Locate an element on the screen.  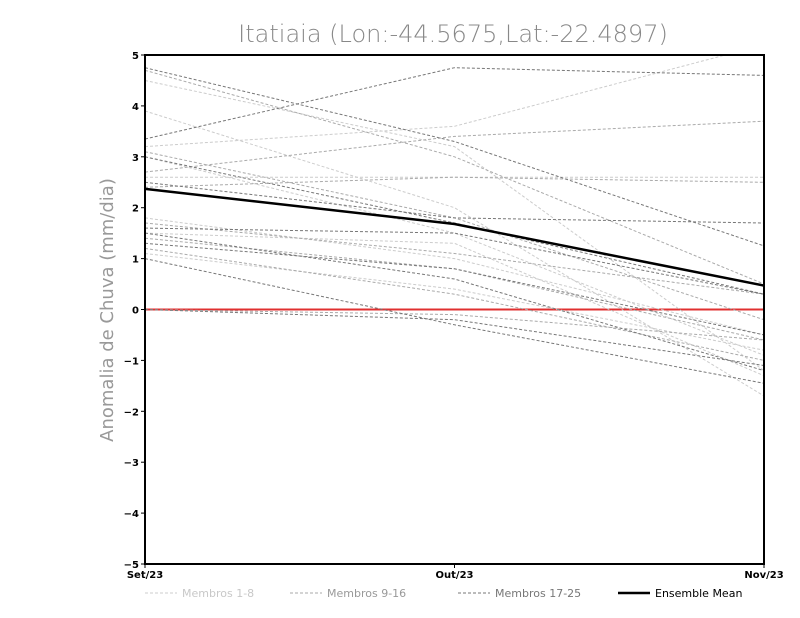
ensemble-mean-line is located at coordinates (454, 237).